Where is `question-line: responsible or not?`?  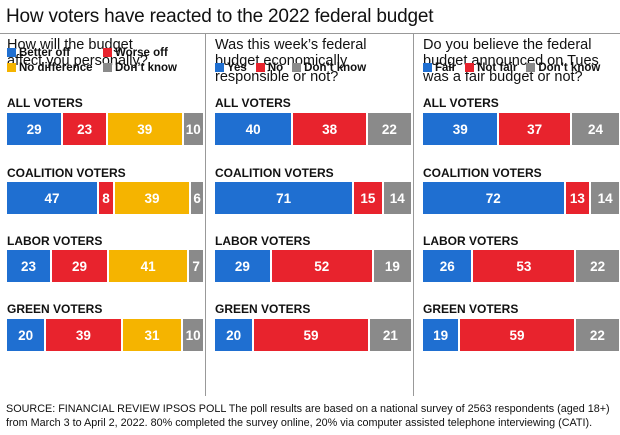
question-line: responsible or not? is located at coordinates (277, 77).